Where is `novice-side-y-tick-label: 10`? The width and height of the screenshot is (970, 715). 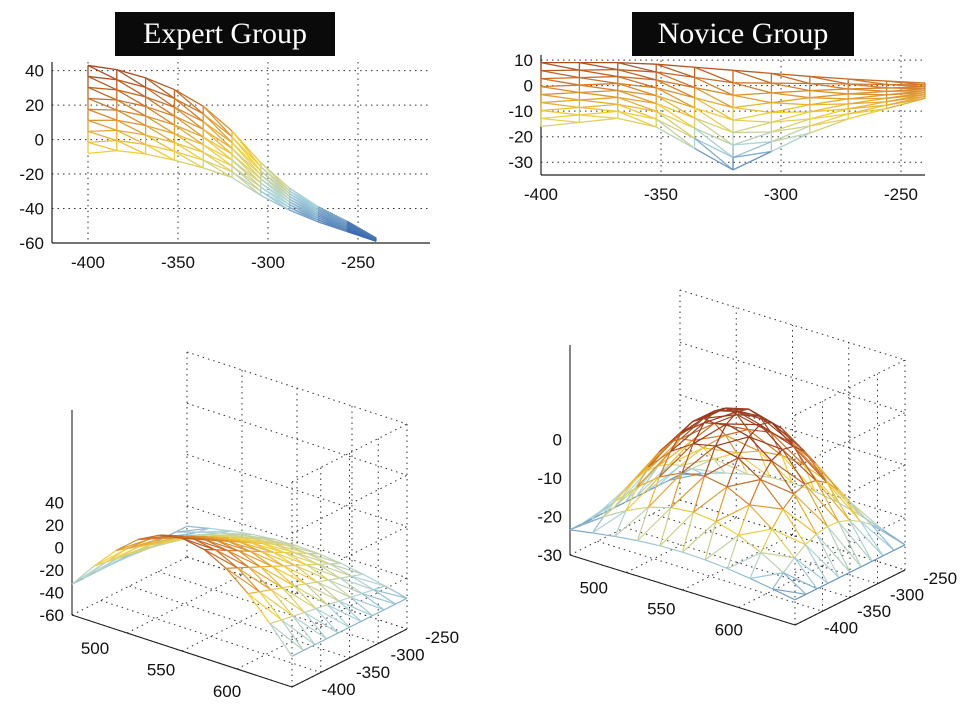 novice-side-y-tick-label: 10 is located at coordinates (523, 60).